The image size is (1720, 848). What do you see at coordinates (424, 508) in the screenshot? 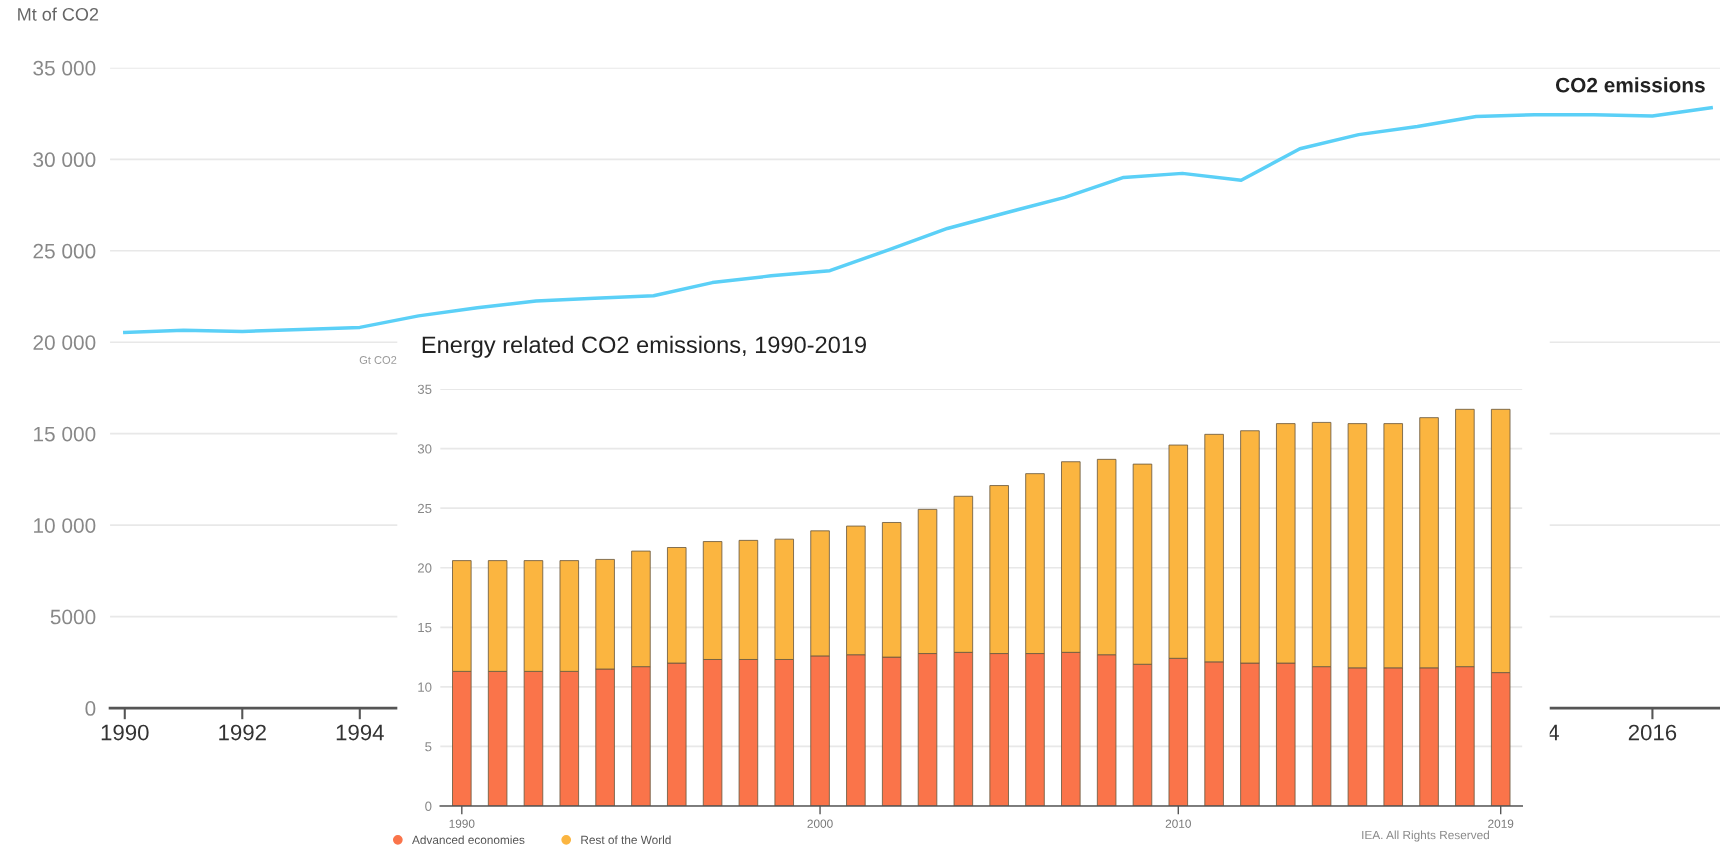
I see `y-tick-label: 25` at bounding box center [424, 508].